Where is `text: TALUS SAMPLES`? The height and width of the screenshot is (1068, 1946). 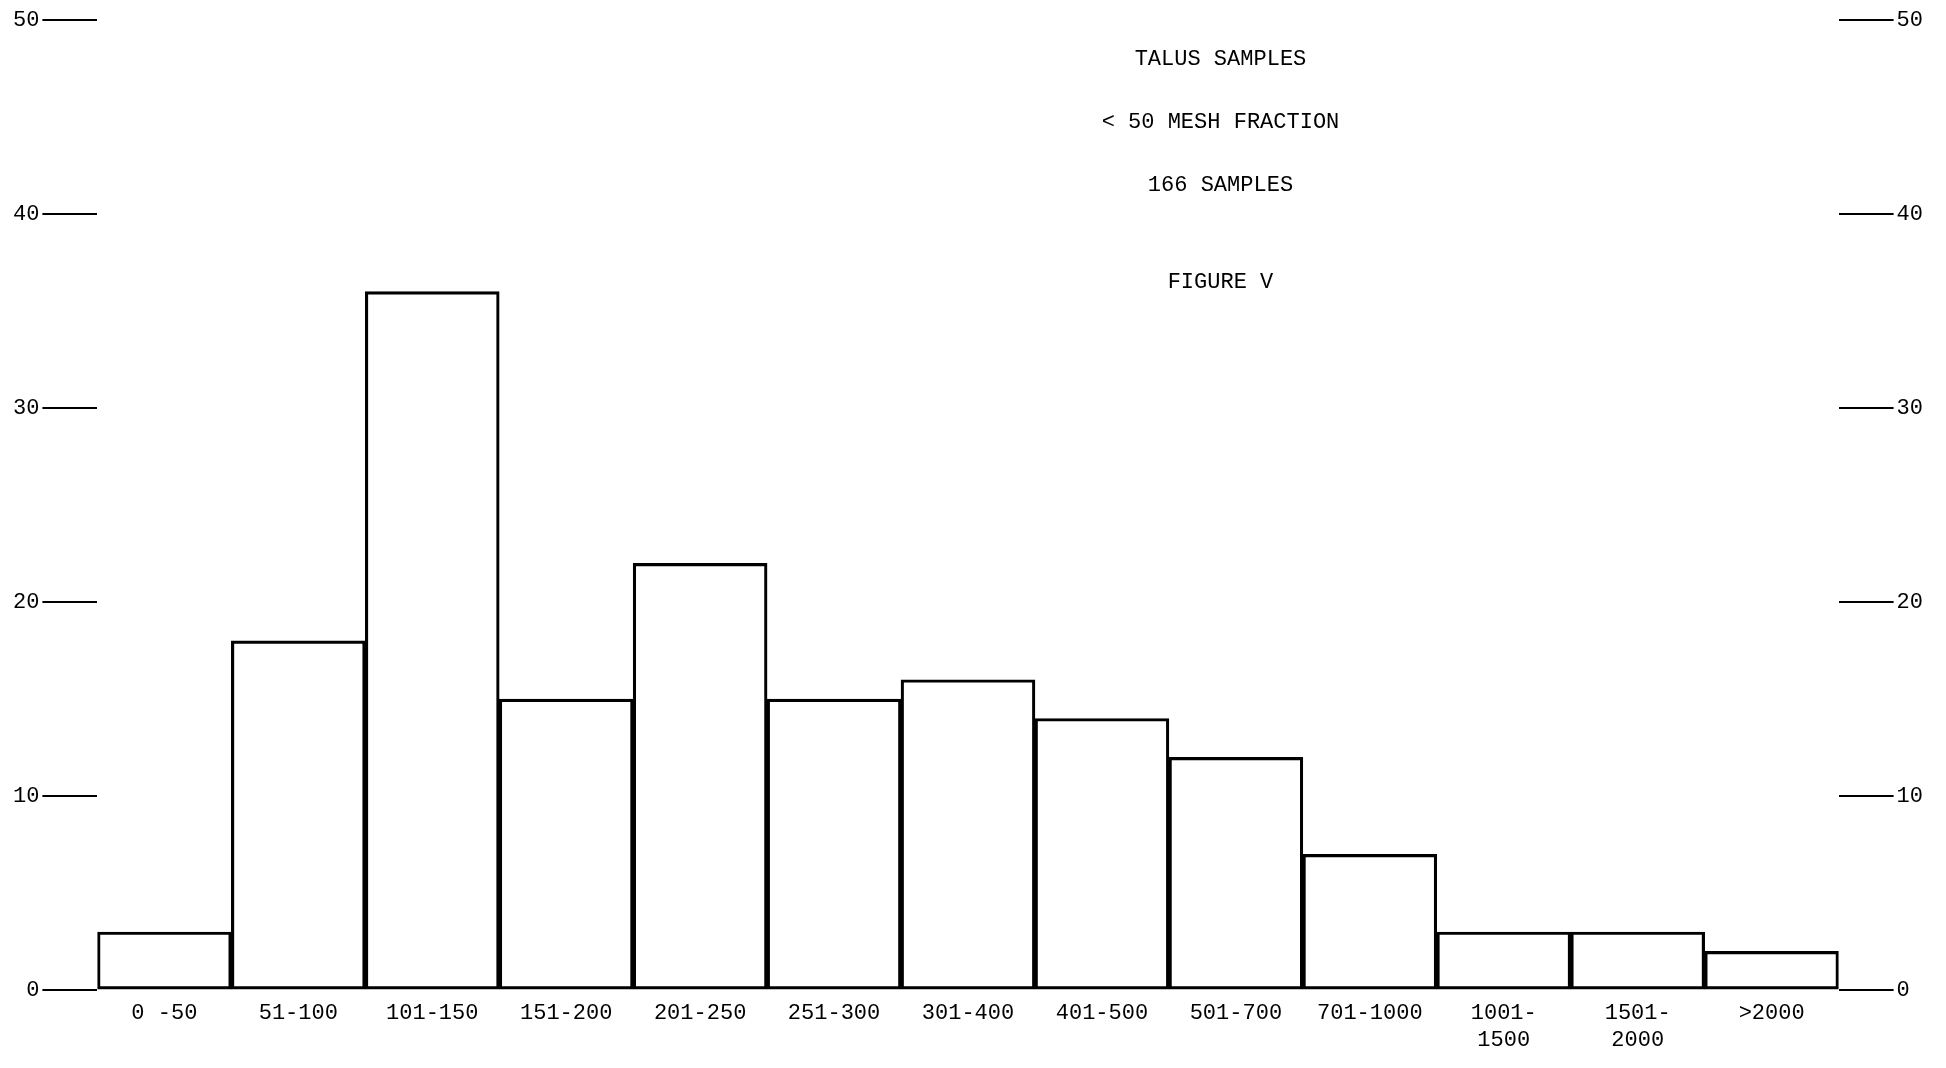 text: TALUS SAMPLES is located at coordinates (1220, 59).